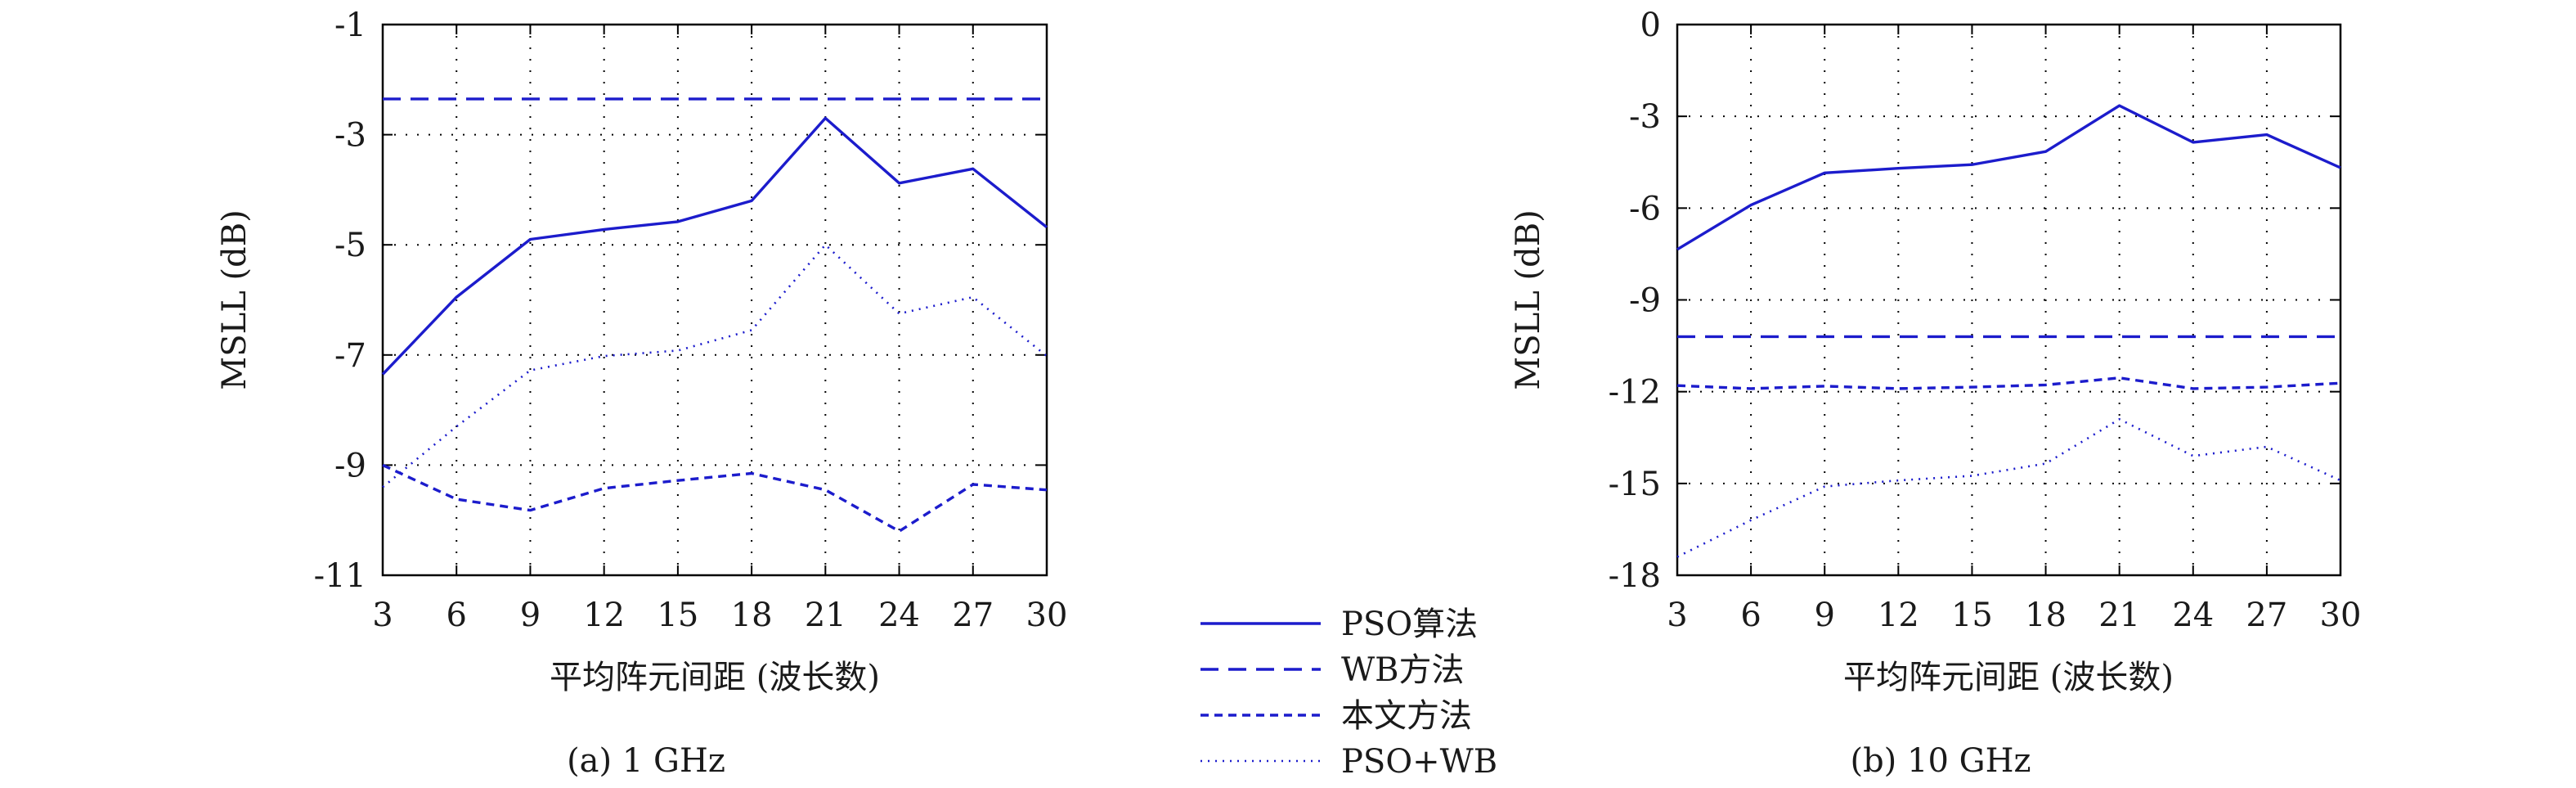 This screenshot has width=2576, height=788. I want to click on chart-caption: (b) 10 GHz, so click(1941, 761).